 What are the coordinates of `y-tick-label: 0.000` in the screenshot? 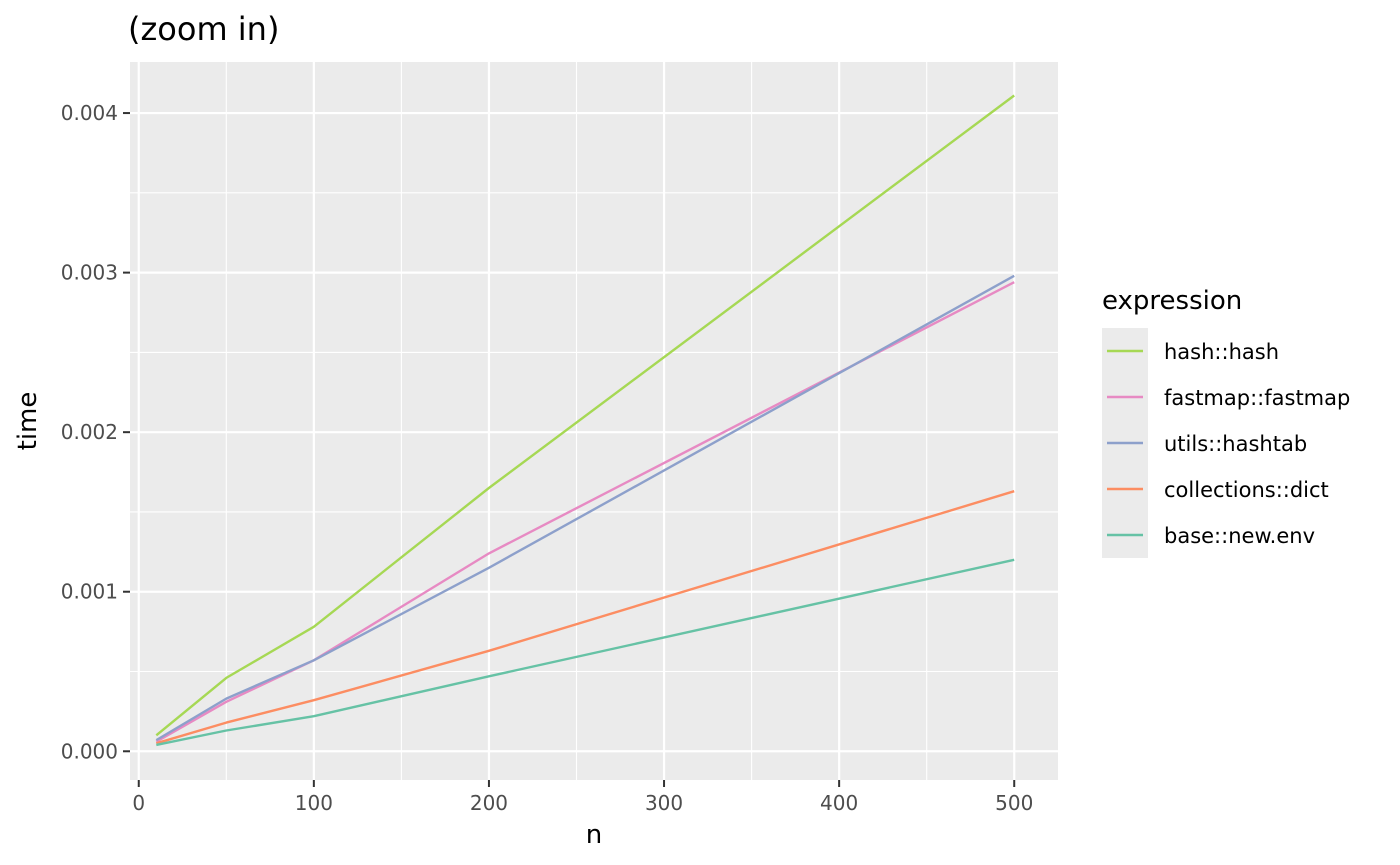 It's located at (89, 751).